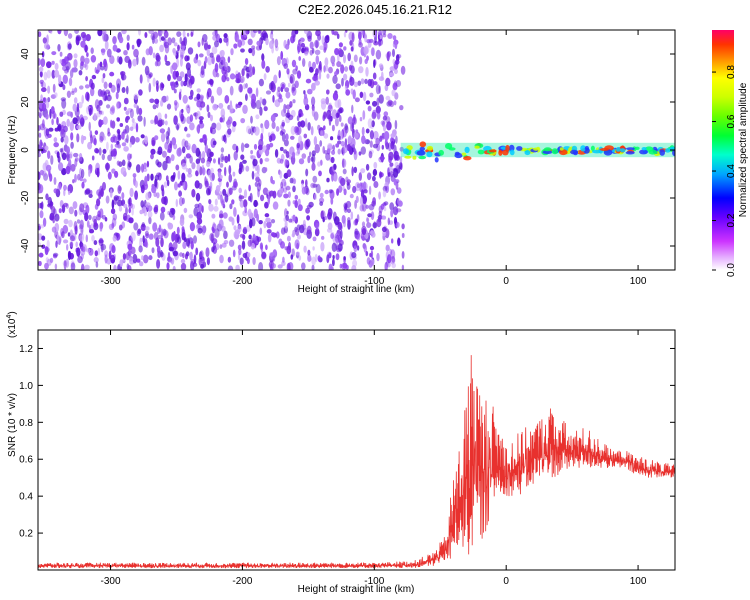  What do you see at coordinates (25, 54) in the screenshot?
I see `y-tick-label: 40` at bounding box center [25, 54].